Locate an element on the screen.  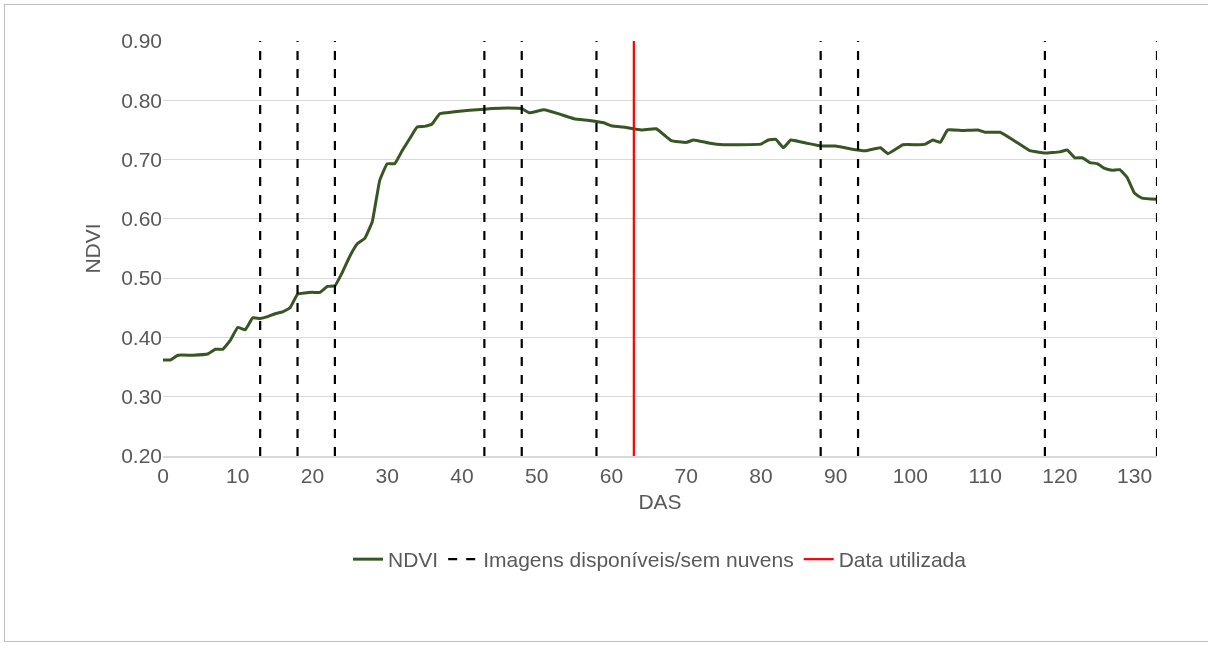
y-tick-label: 0.40 is located at coordinates (141, 337).